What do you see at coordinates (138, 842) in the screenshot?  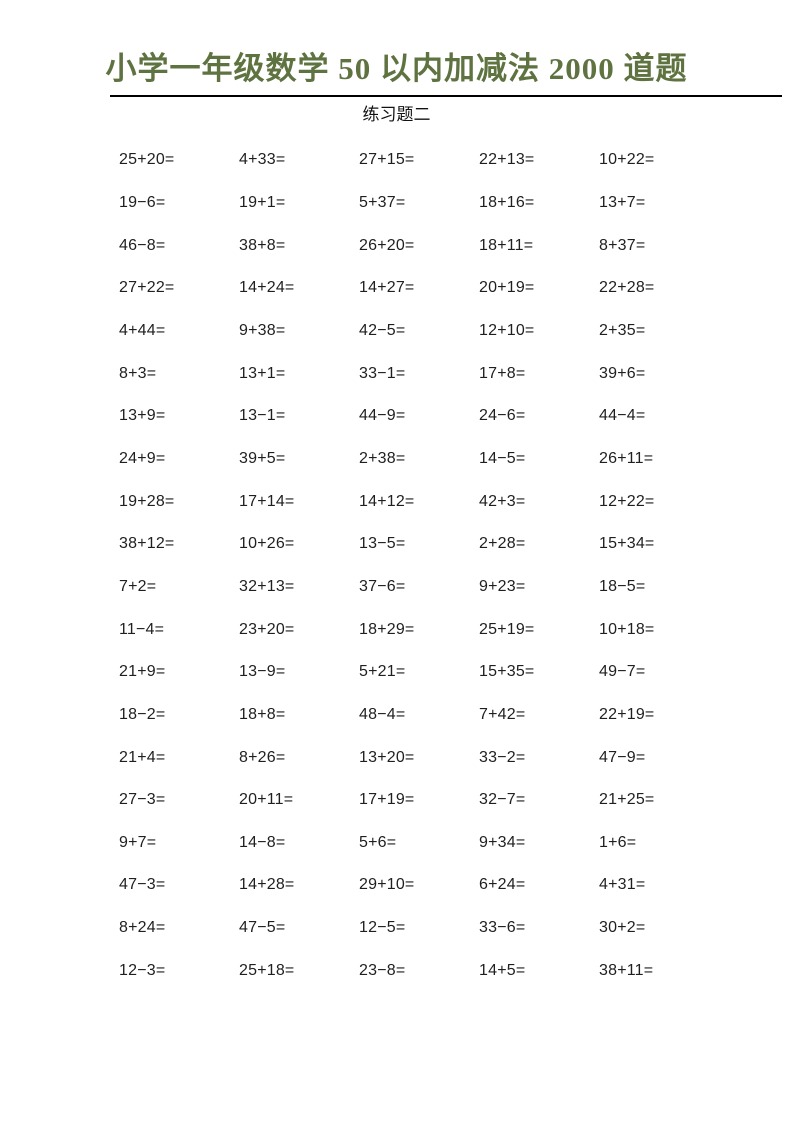 I see `problem-cell: 9+7=` at bounding box center [138, 842].